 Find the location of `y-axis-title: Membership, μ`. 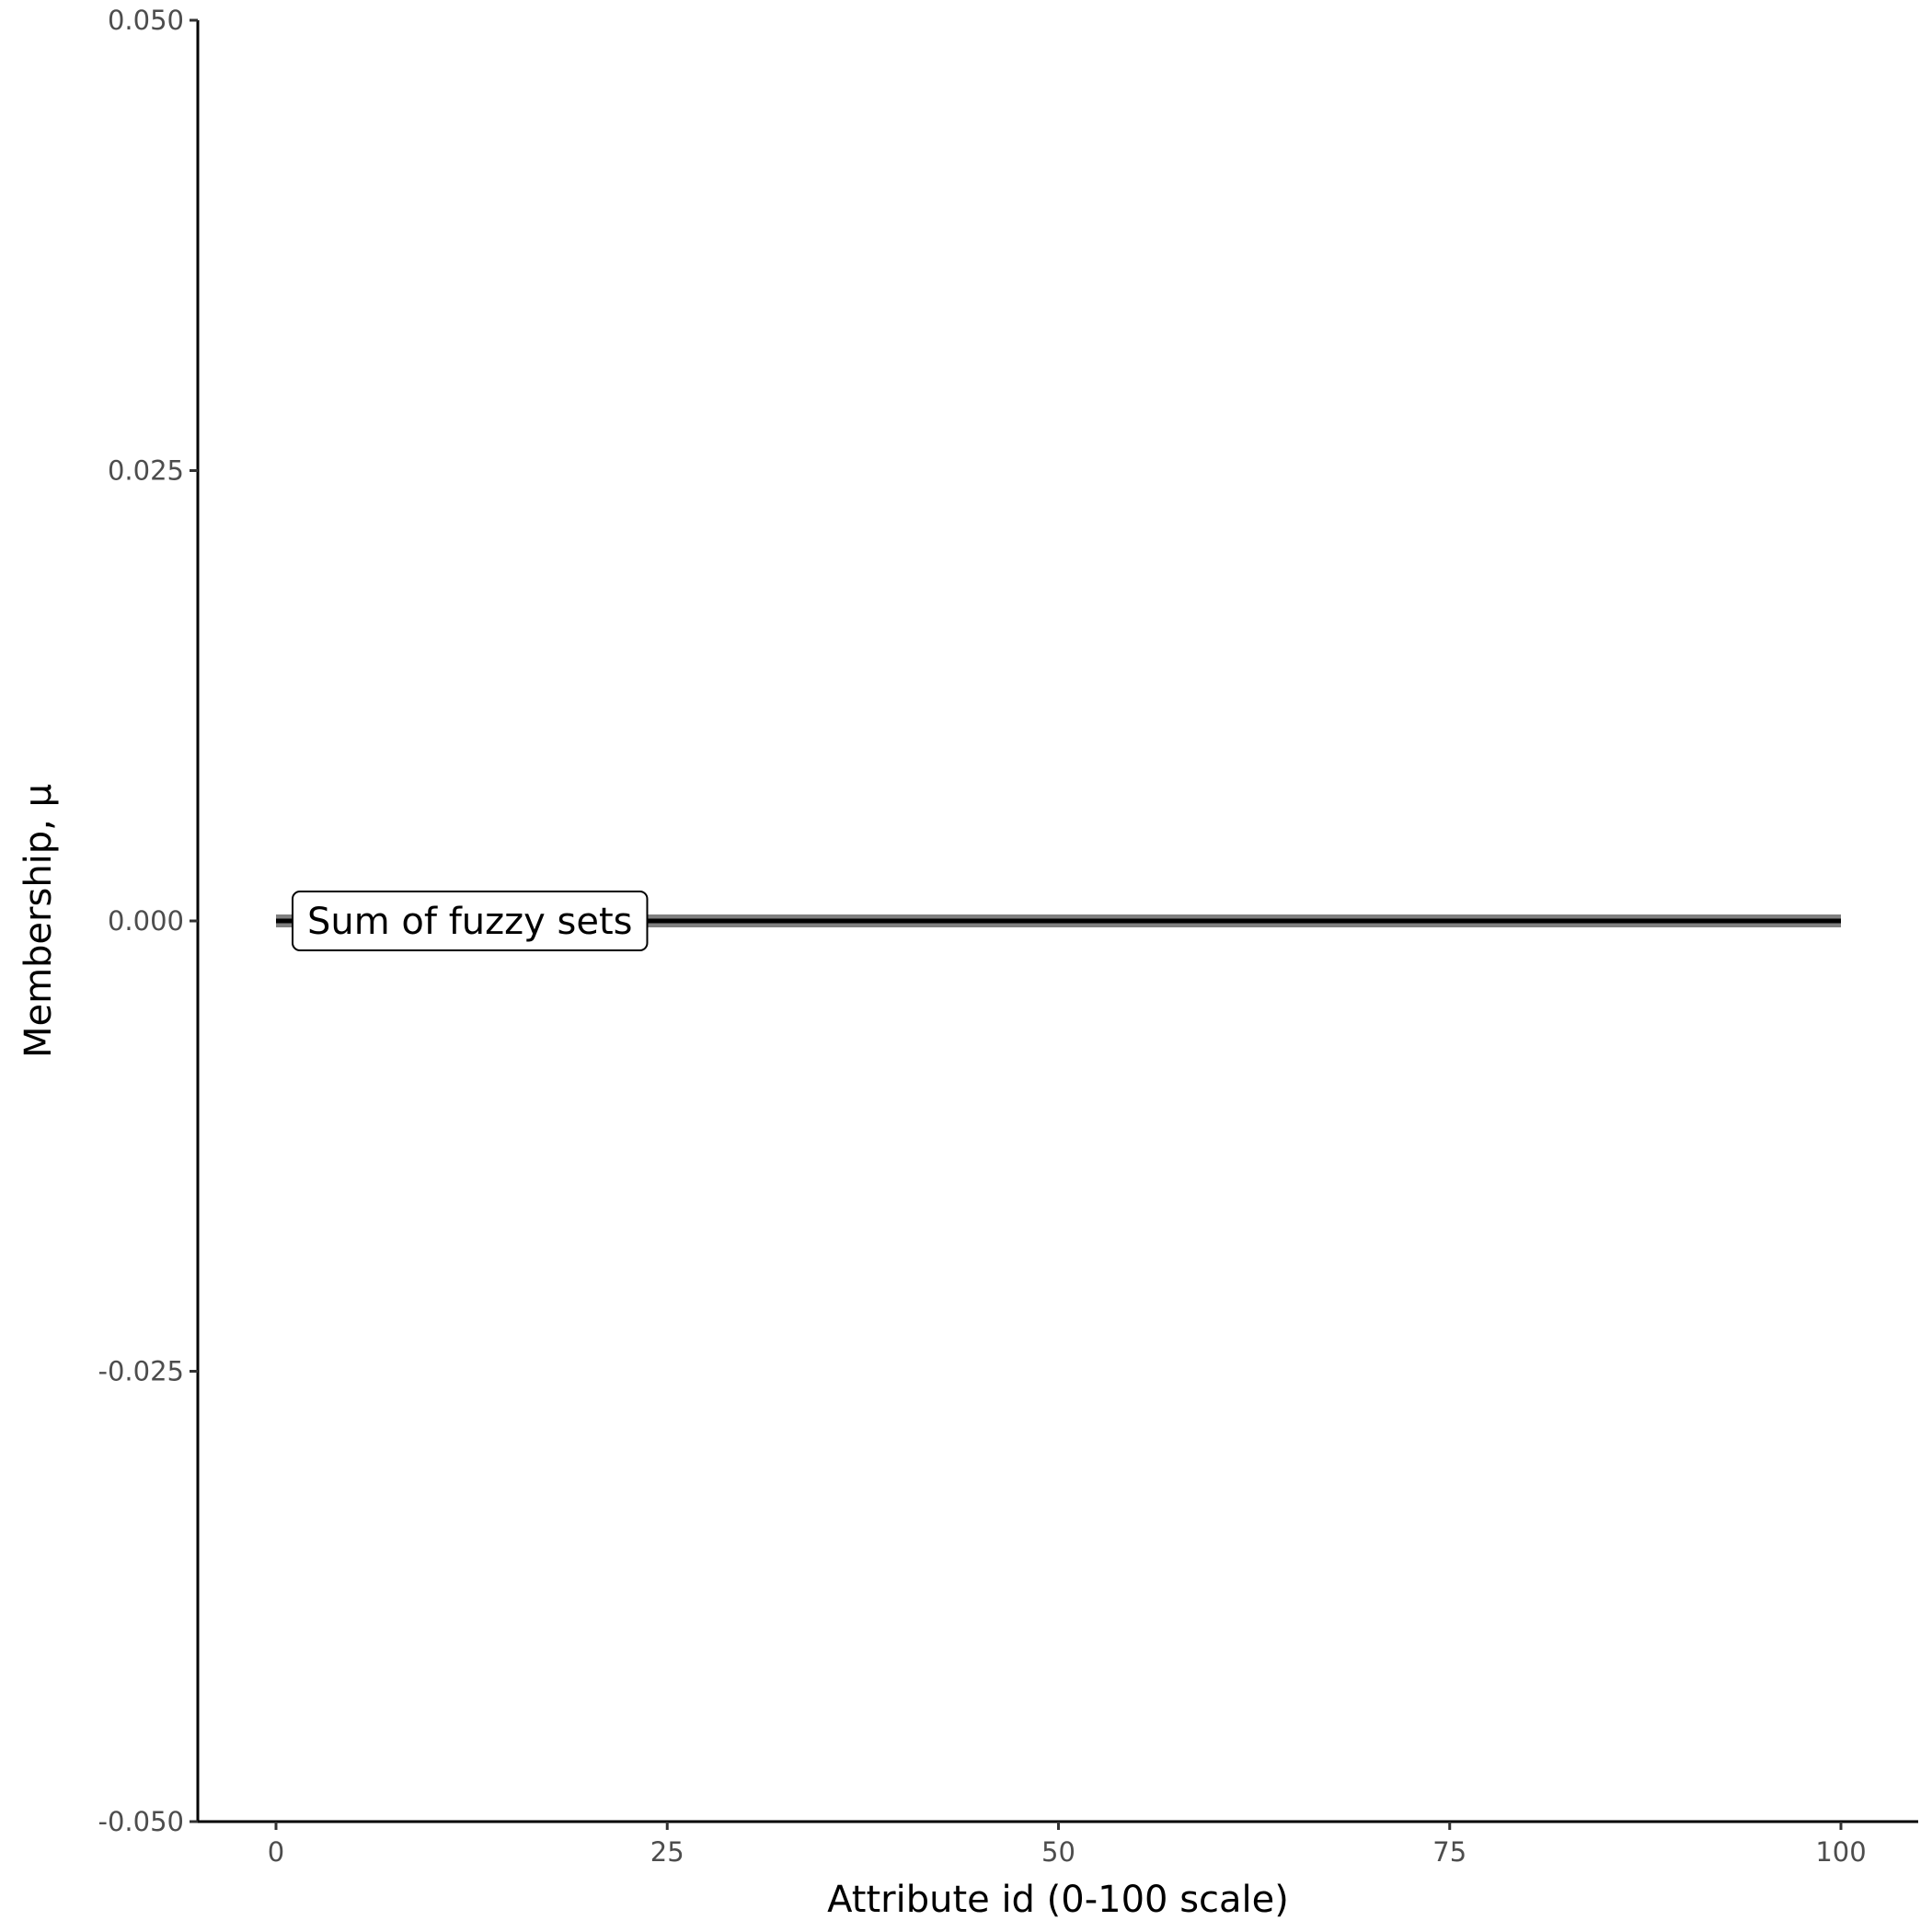

y-axis-title: Membership, μ is located at coordinates (38, 921).